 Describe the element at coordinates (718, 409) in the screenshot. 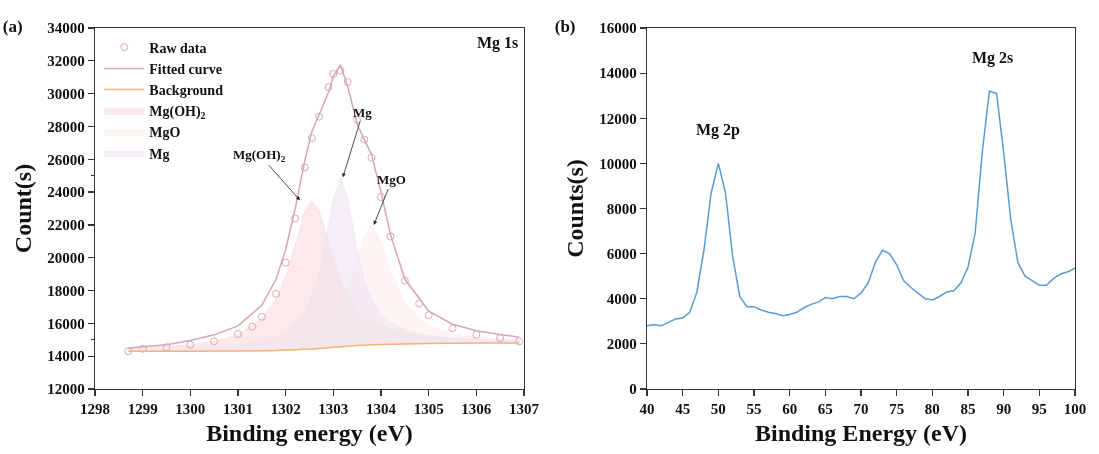

I see `x-tick-label: 50` at that location.